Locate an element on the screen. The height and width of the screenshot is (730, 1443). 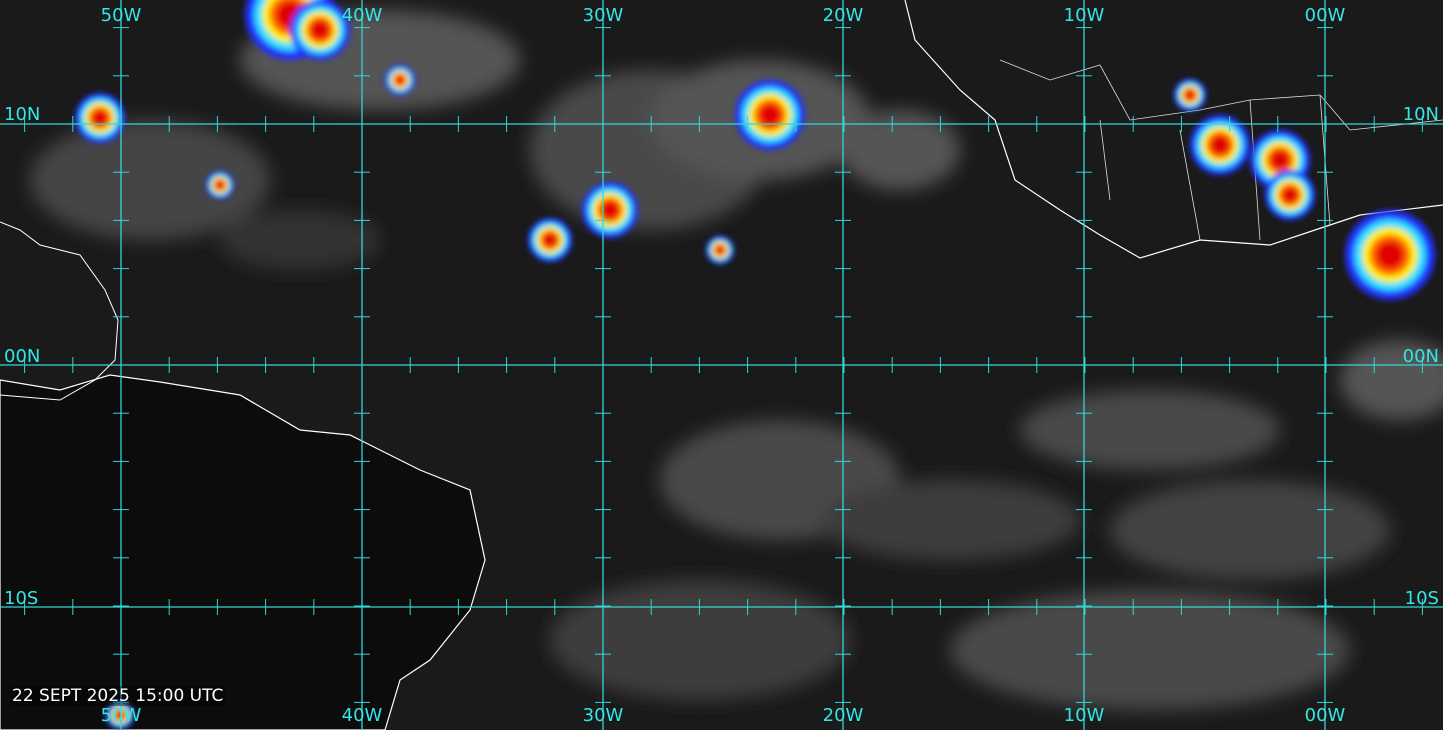
lon-label-bottom-00w: 00W is located at coordinates (1325, 715).